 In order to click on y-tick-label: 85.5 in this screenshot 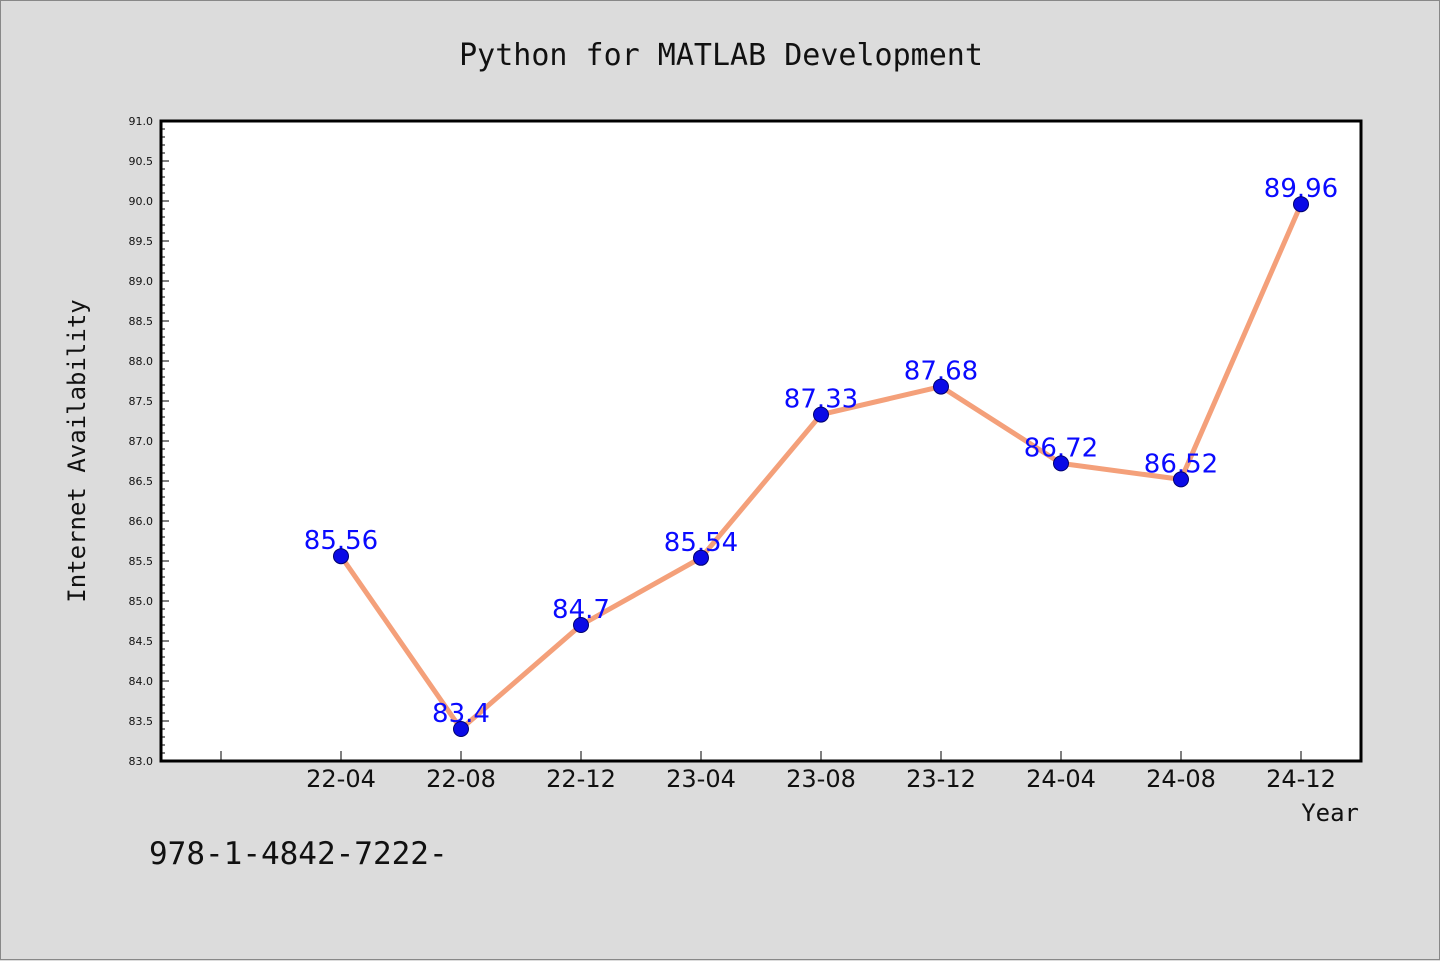, I will do `click(141, 561)`.